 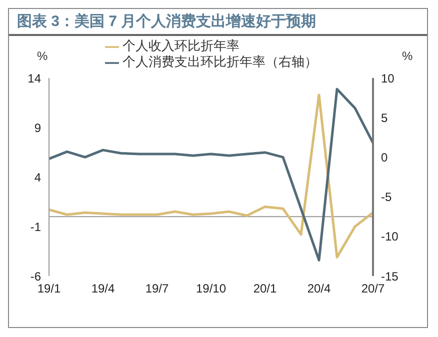 What do you see at coordinates (36, 276) in the screenshot?
I see `y-tick-label: -6` at bounding box center [36, 276].